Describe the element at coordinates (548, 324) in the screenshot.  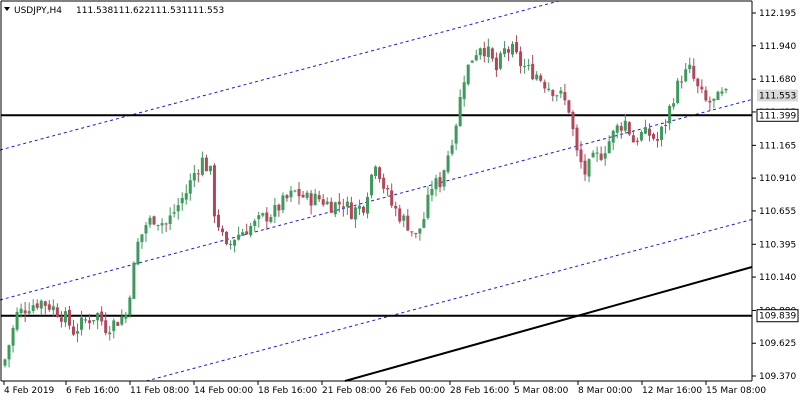
I see `rising-trendline` at that location.